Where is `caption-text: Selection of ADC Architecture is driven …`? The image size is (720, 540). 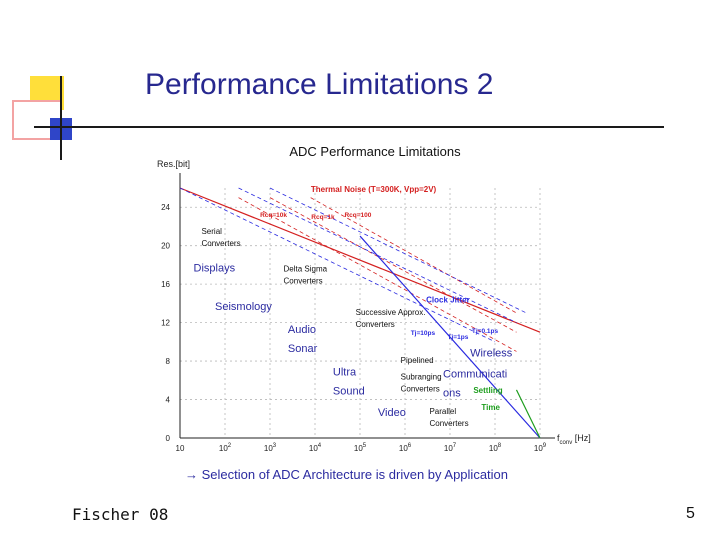
caption-text: Selection of ADC Architecture is driven … is located at coordinates (355, 474).